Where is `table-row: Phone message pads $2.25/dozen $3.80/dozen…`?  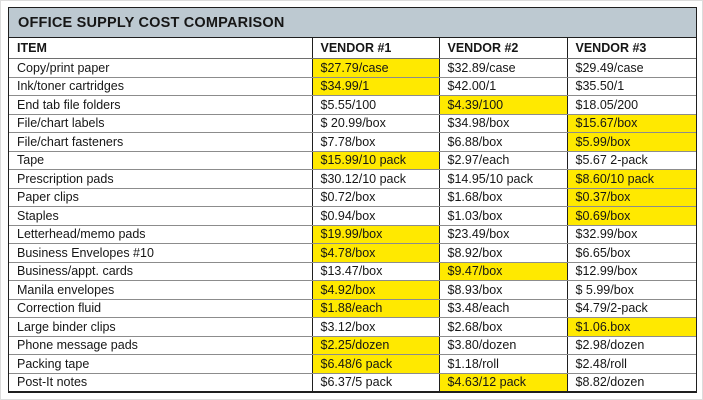
table-row: Phone message pads $2.25/dozen $3.80/dozen… is located at coordinates (352, 345).